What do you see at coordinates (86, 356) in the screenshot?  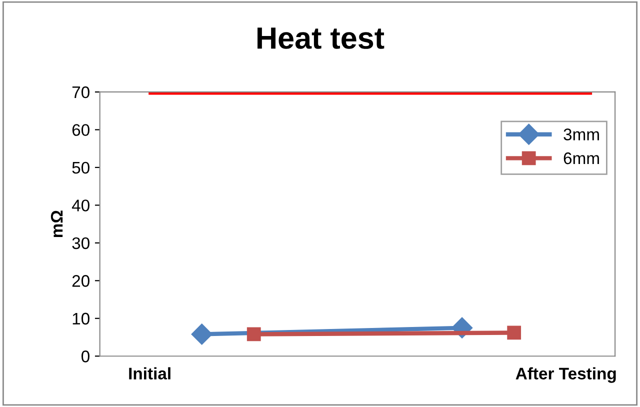 I see `y-tick-label: 0` at bounding box center [86, 356].